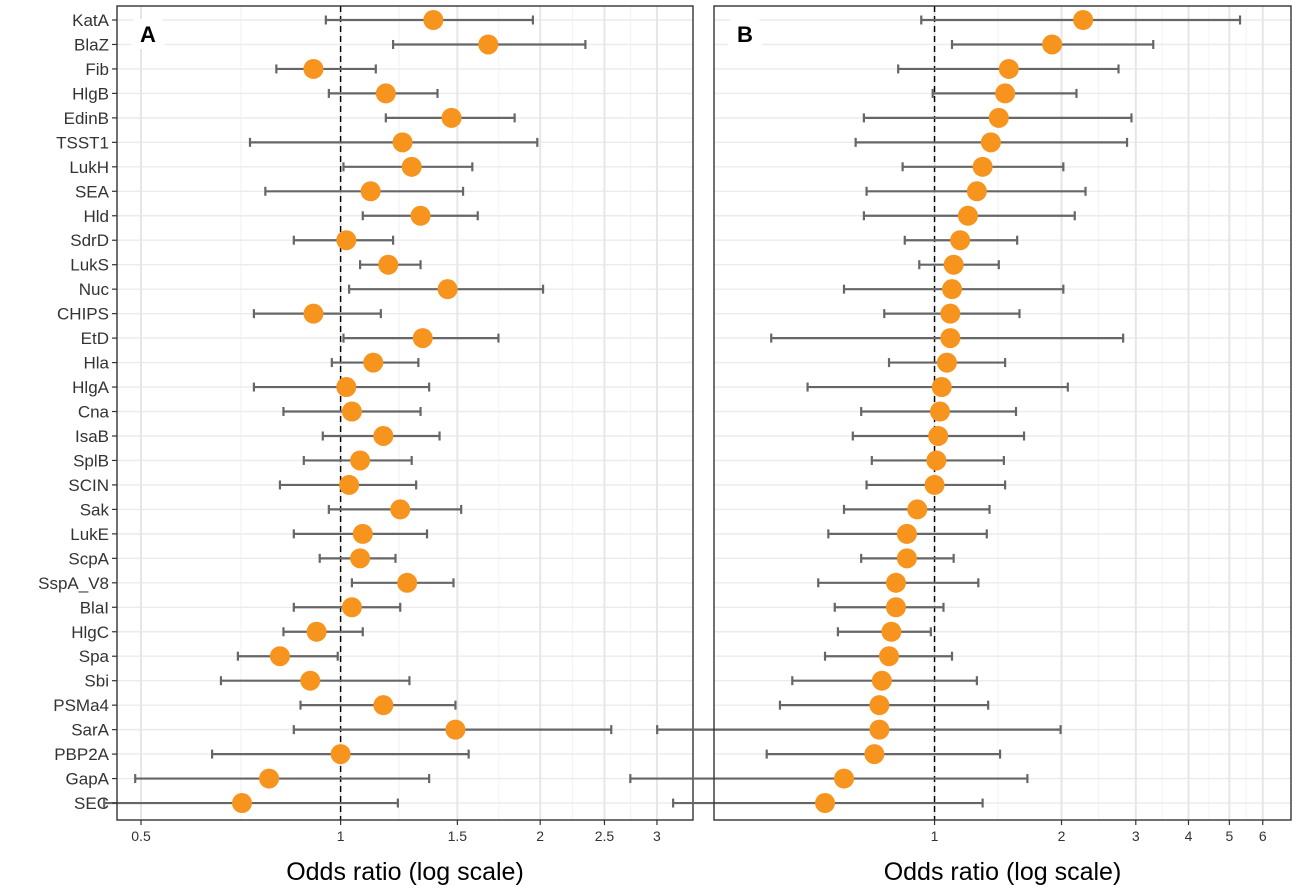  I want to click on point-estimate-EtD, so click(950, 338).